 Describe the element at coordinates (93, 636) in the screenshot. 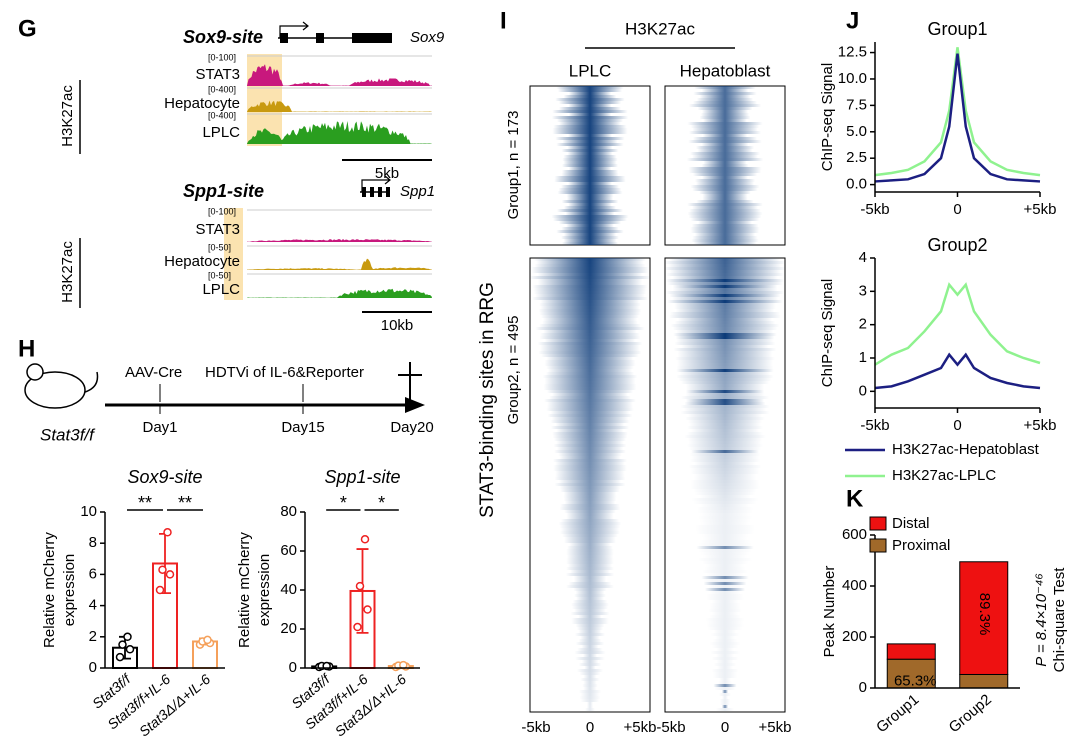

I see `y-tick-label: 2` at that location.